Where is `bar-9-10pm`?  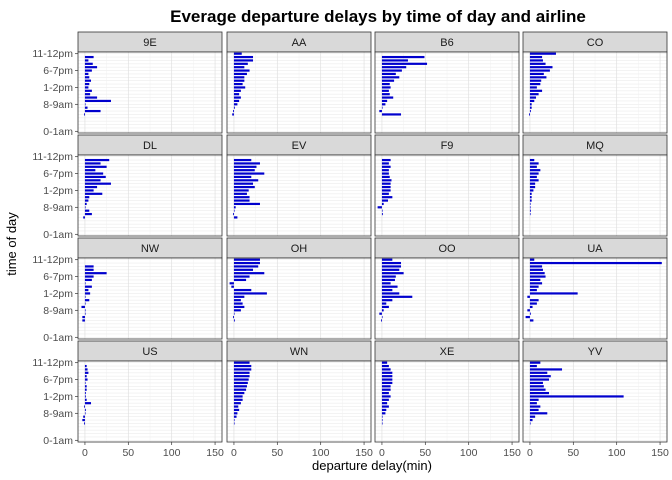
bar-9-10pm is located at coordinates (536, 60).